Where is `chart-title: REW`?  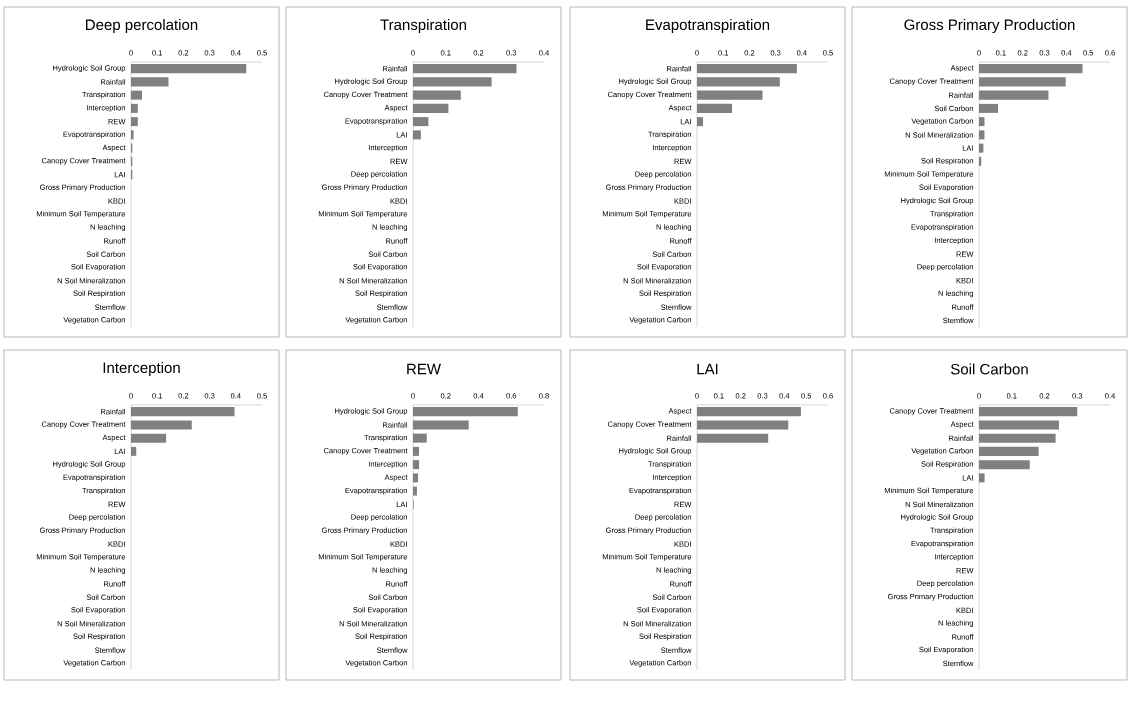 chart-title: REW is located at coordinates (424, 369).